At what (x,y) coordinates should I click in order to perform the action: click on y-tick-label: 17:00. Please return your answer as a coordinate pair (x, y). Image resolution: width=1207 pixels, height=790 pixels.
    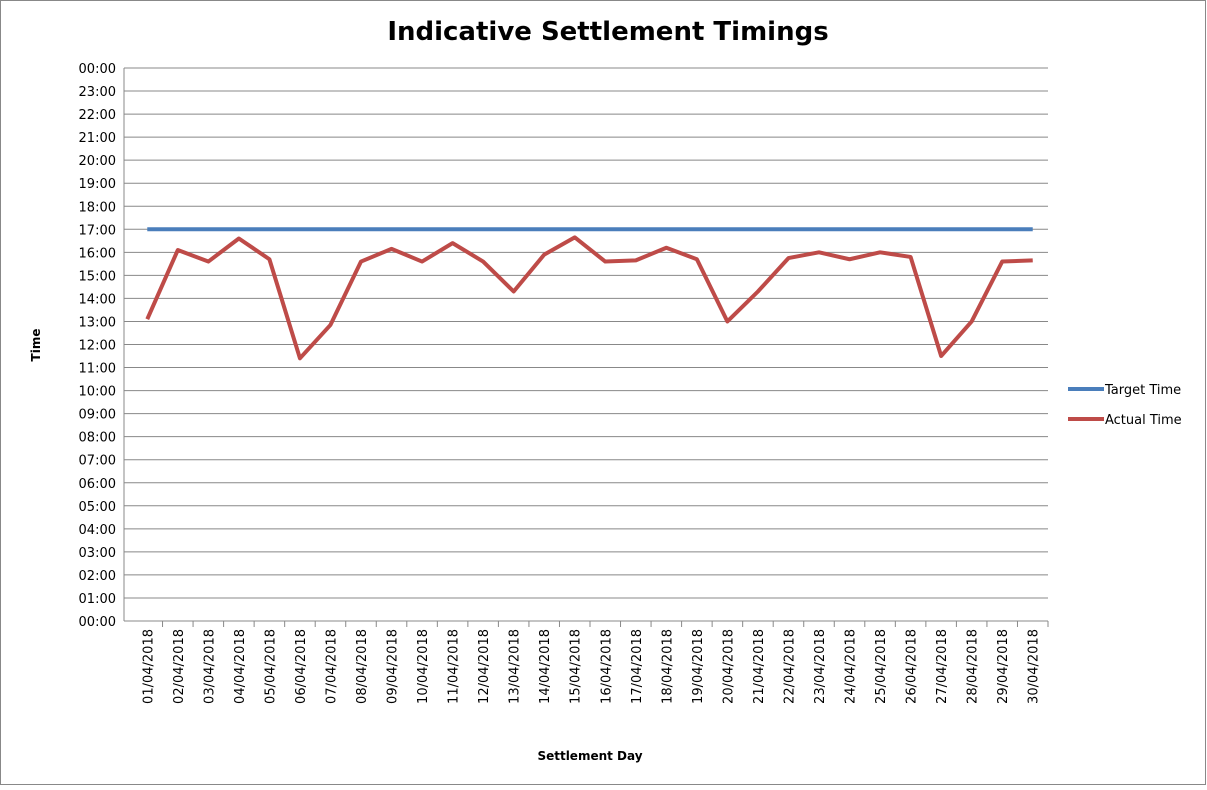
    Looking at the image, I should click on (97, 230).